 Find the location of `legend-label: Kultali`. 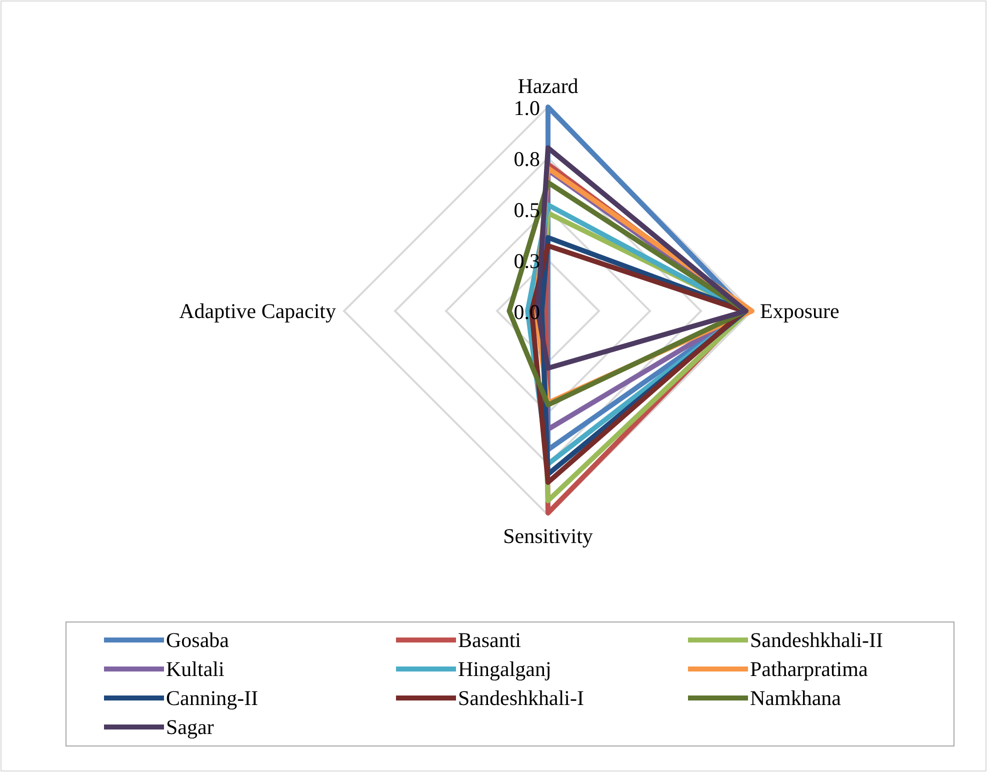

legend-label: Kultali is located at coordinates (195, 669).